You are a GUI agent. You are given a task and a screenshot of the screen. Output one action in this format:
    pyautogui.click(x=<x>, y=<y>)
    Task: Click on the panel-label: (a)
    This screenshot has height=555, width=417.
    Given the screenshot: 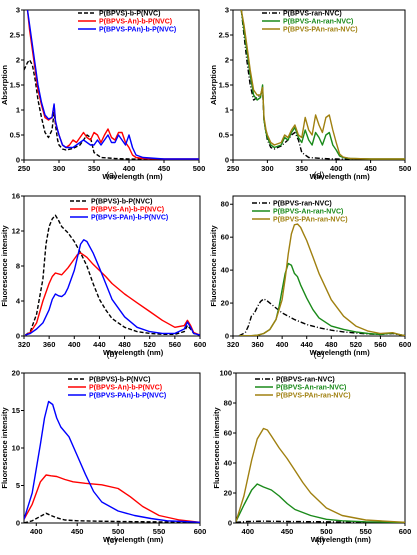 What is the action you would take?
    pyautogui.click(x=111, y=175)
    